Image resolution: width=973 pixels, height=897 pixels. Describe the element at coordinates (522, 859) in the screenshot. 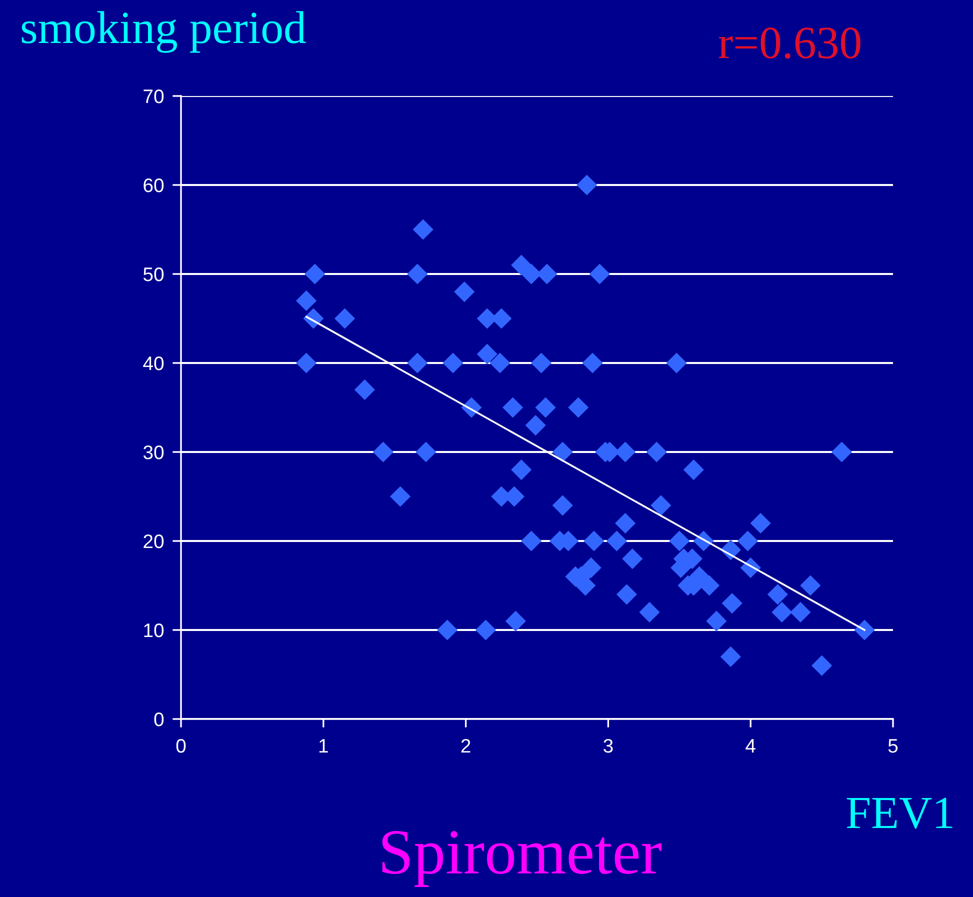

I see `text: Spirometer` at that location.